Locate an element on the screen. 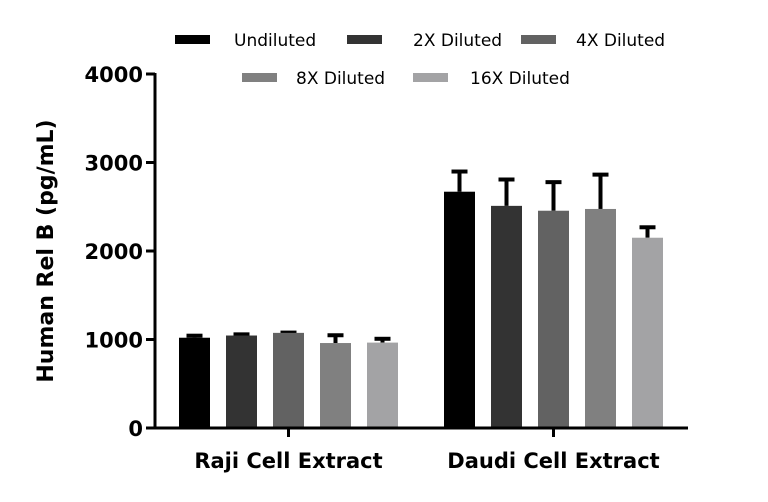  legend-item: Undiluted is located at coordinates (245, 41).